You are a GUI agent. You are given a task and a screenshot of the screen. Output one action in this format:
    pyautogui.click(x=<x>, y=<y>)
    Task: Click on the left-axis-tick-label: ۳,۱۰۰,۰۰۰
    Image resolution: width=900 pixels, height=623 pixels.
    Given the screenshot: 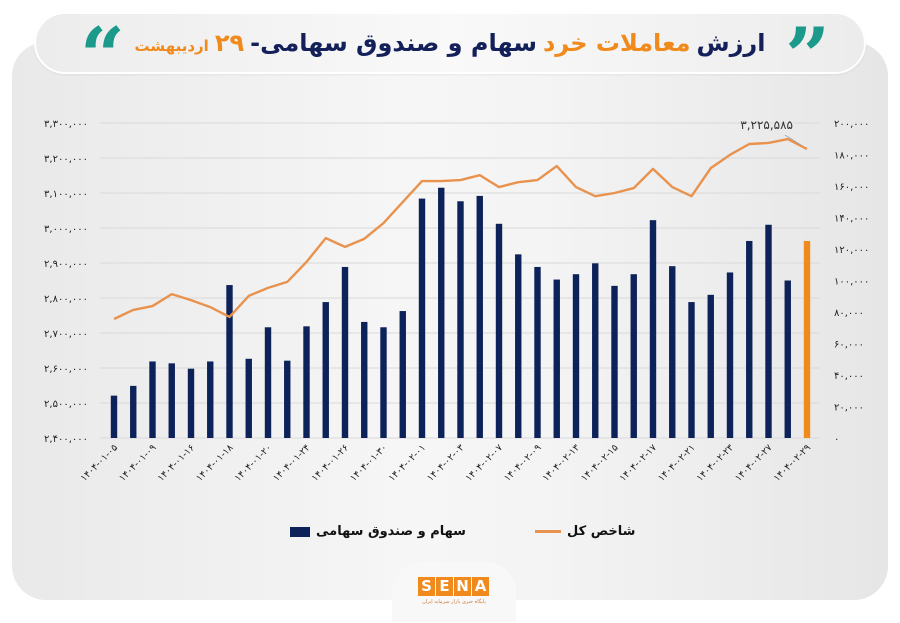 What is the action you would take?
    pyautogui.click(x=66, y=194)
    